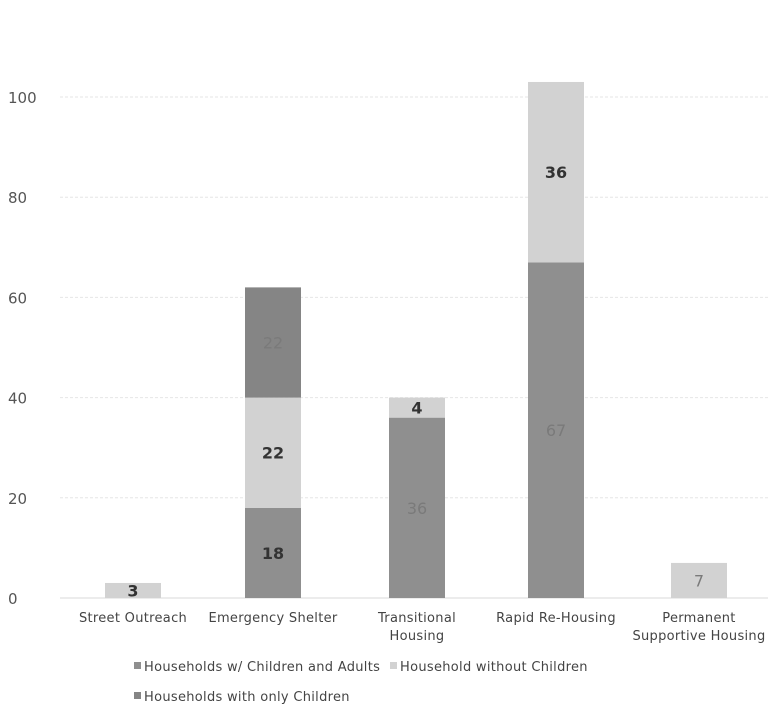 This screenshot has height=711, width=768. I want to click on legend-label: Household without Children, so click(494, 667).